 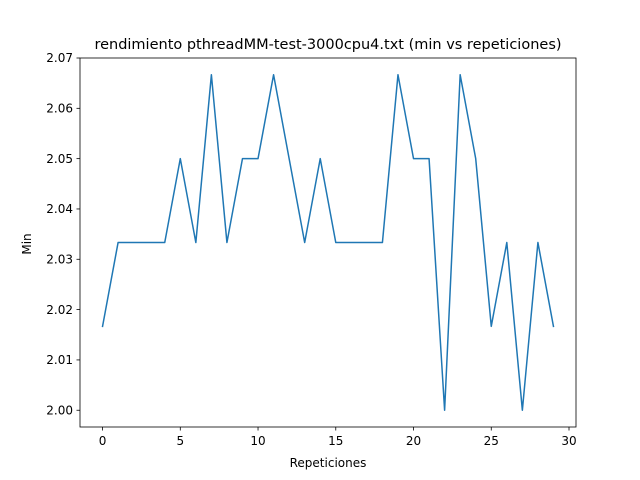 I want to click on x-tick-label: 15, so click(x=335, y=441).